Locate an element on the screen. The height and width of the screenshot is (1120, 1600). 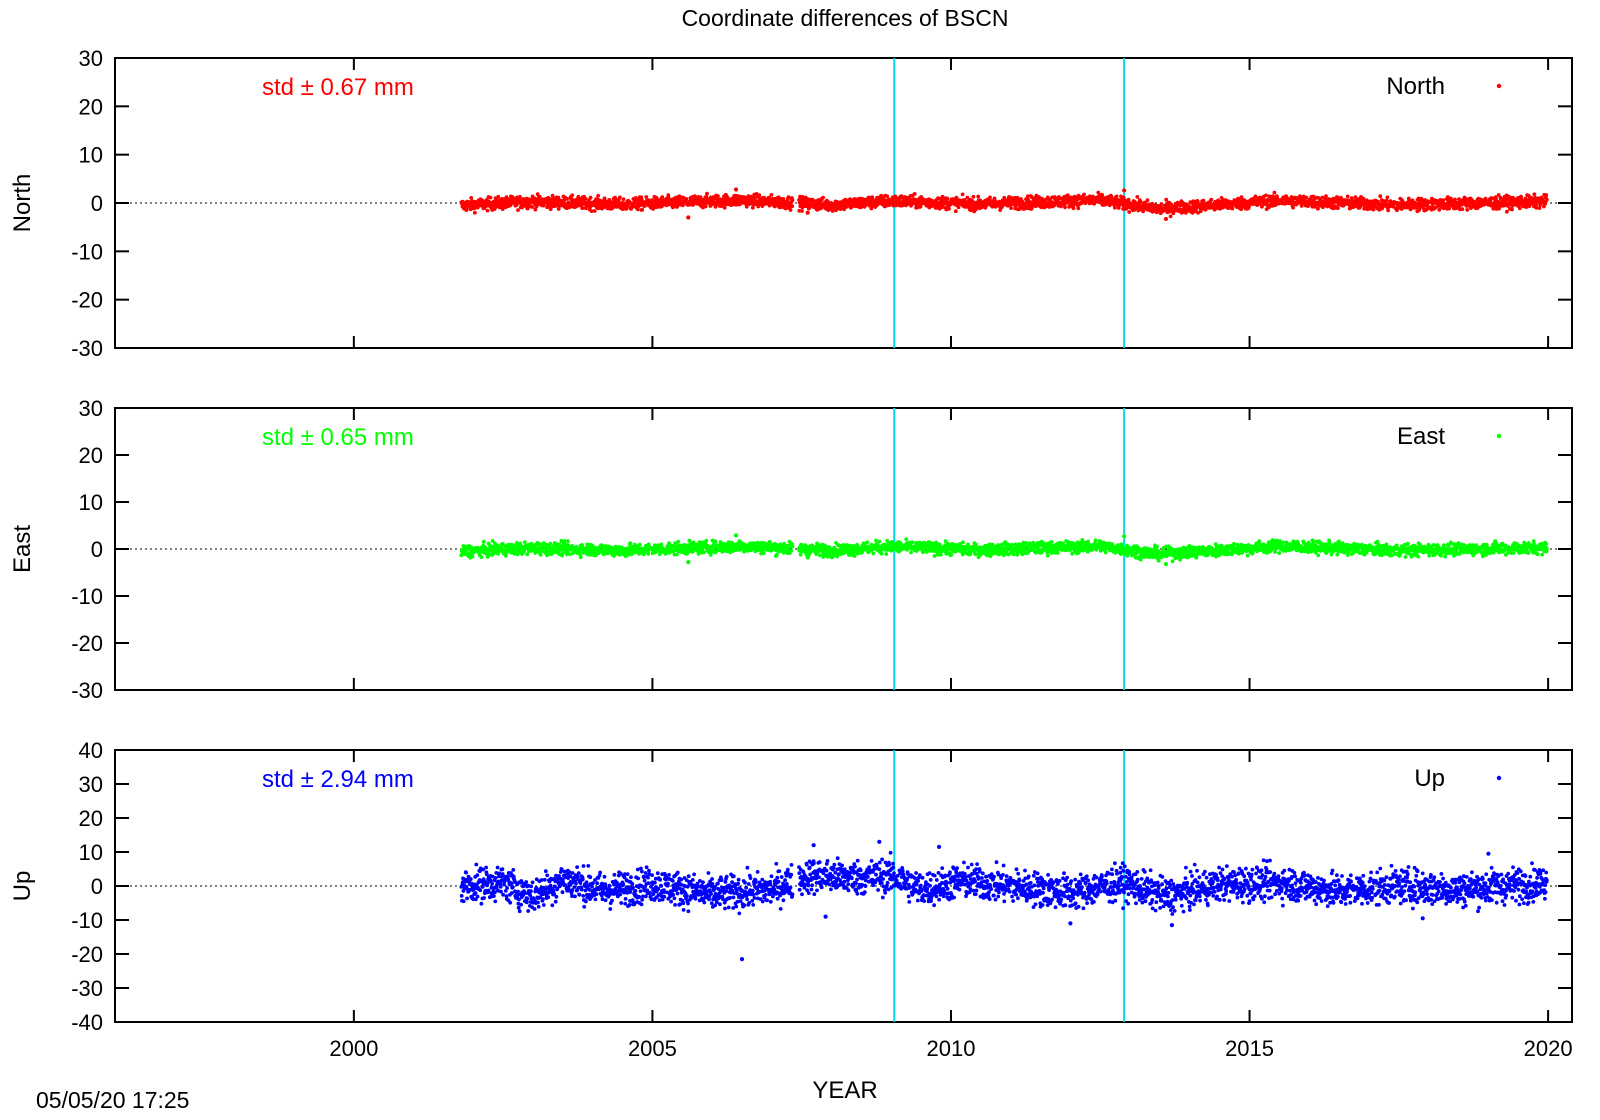
legend-label: North is located at coordinates (1415, 86).